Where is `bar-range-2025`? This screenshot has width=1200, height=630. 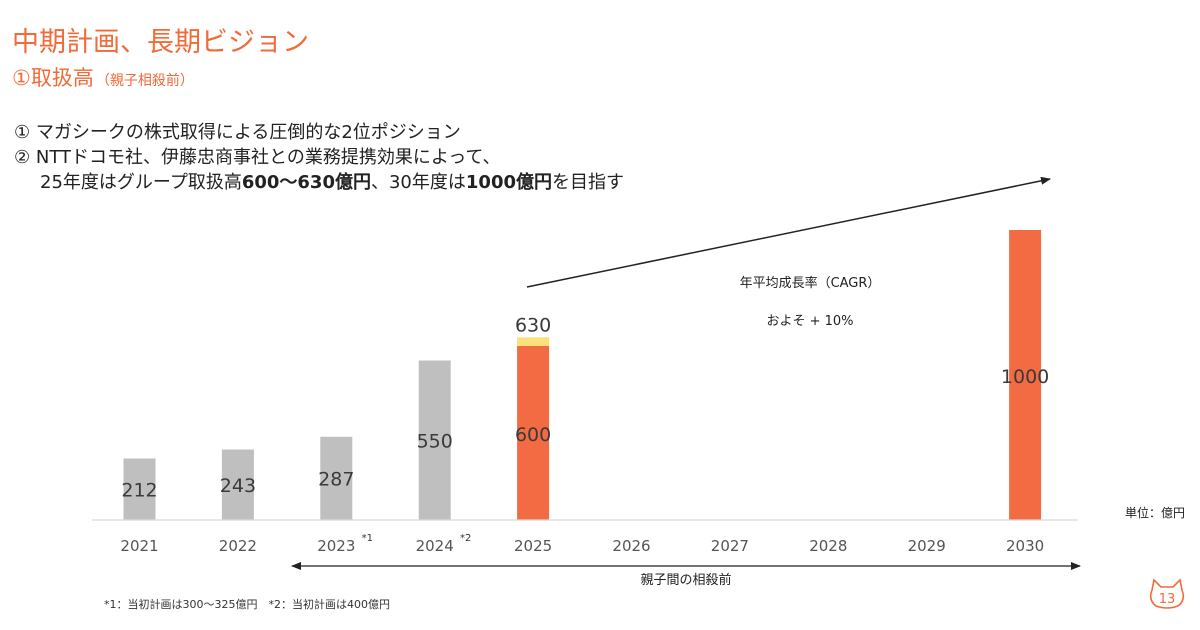 bar-range-2025 is located at coordinates (533, 341).